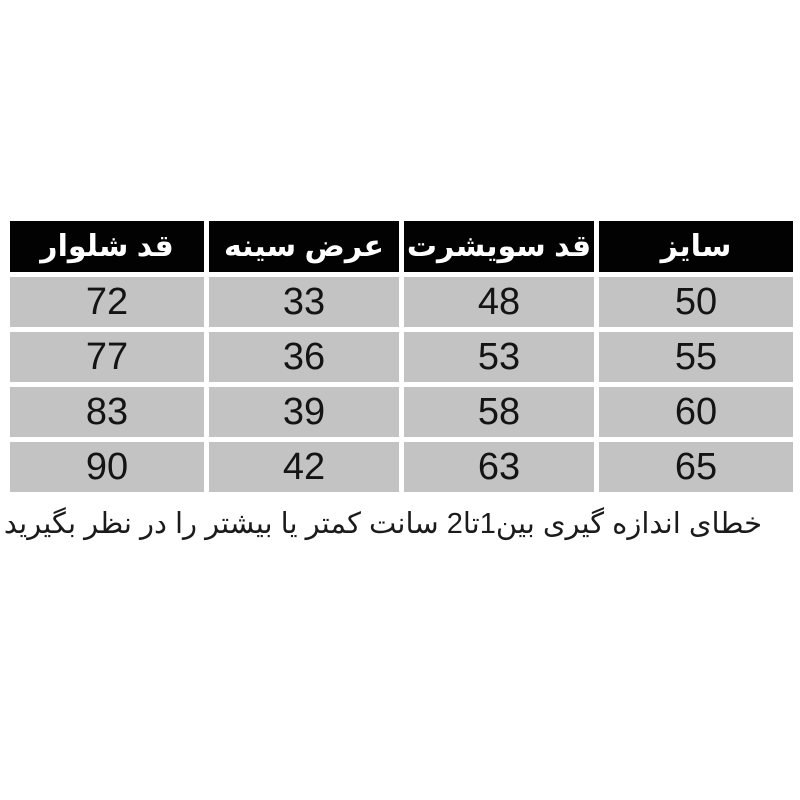  I want to click on table-cell: 50, so click(696, 302).